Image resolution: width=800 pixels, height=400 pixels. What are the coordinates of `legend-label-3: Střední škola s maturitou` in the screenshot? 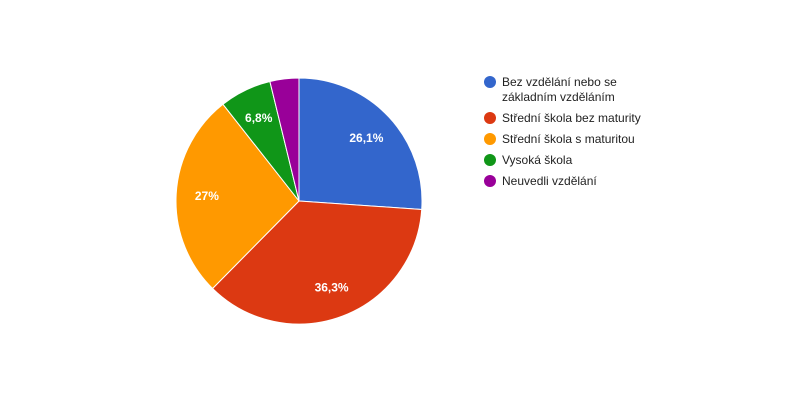 It's located at (568, 139).